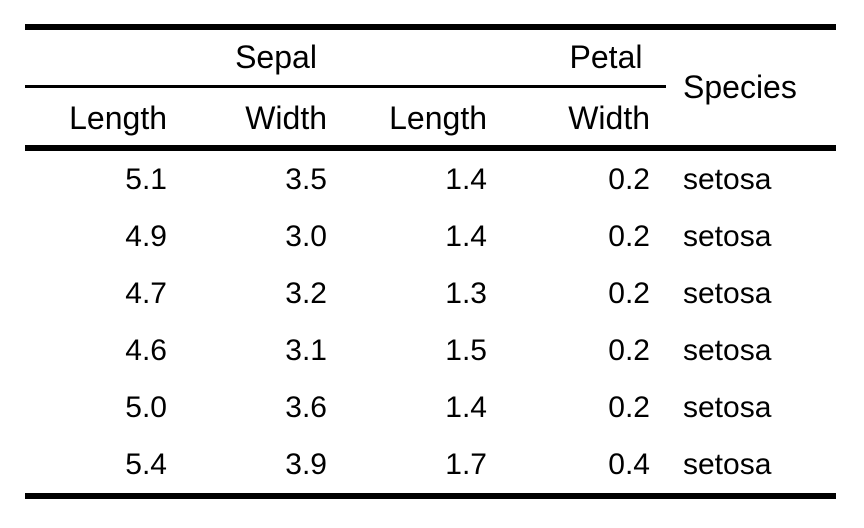 This screenshot has height=528, width=864. Describe the element at coordinates (146, 407) in the screenshot. I see `cell-sepal-length: 5.0` at that location.